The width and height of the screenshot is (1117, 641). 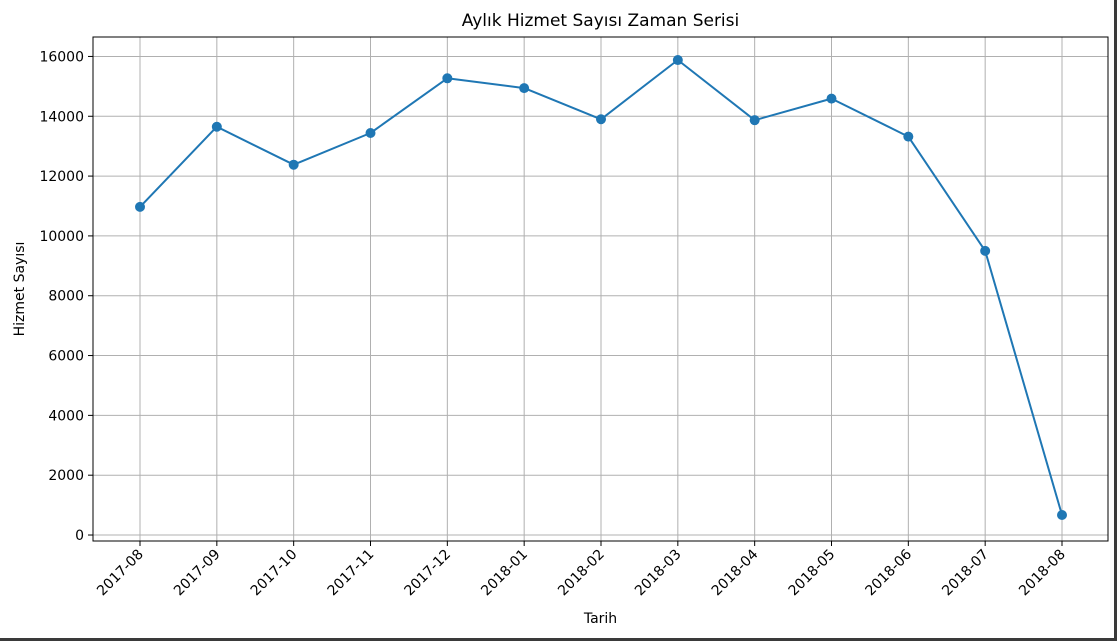 I want to click on x-tick-label: 2017-08, so click(x=120, y=573).